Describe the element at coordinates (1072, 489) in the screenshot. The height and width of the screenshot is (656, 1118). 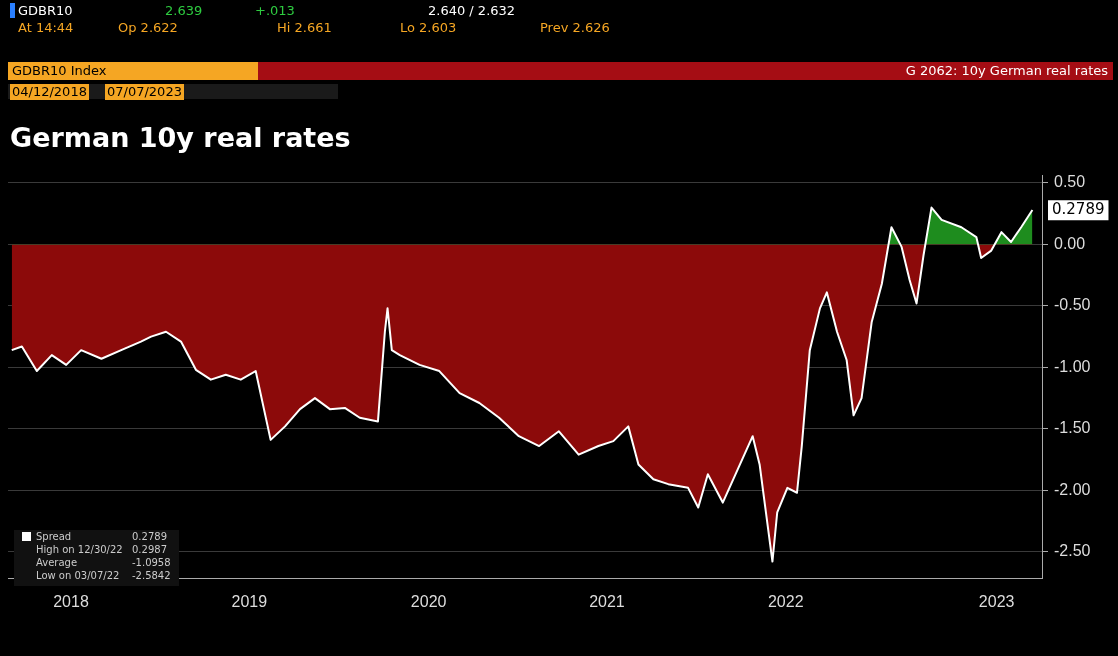
I see `y-tick-label: -2.00` at that location.